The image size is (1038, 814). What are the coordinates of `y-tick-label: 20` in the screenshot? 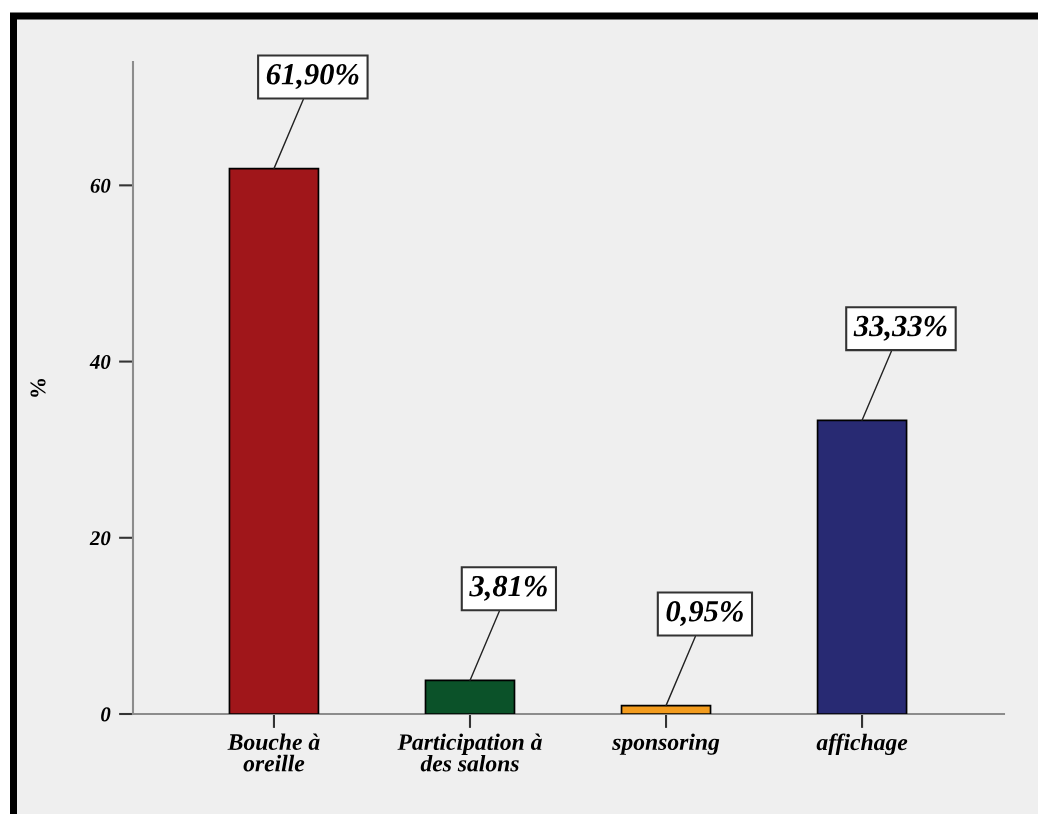 It's located at (100, 538).